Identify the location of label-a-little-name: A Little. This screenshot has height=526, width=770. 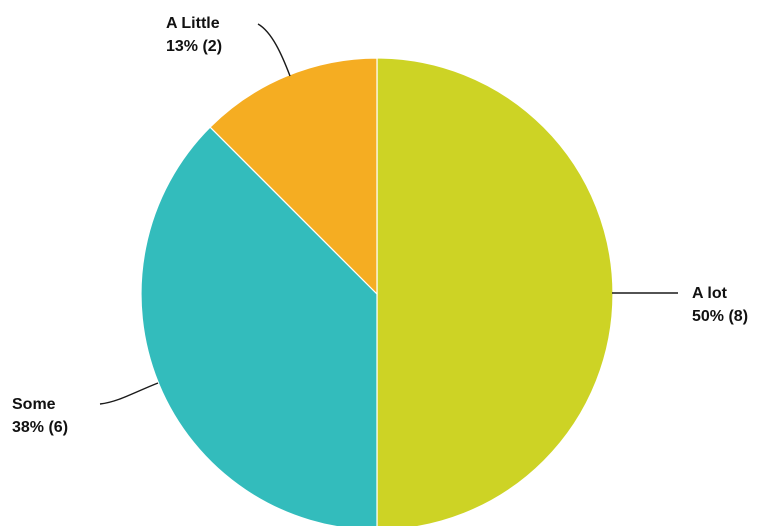
(193, 23).